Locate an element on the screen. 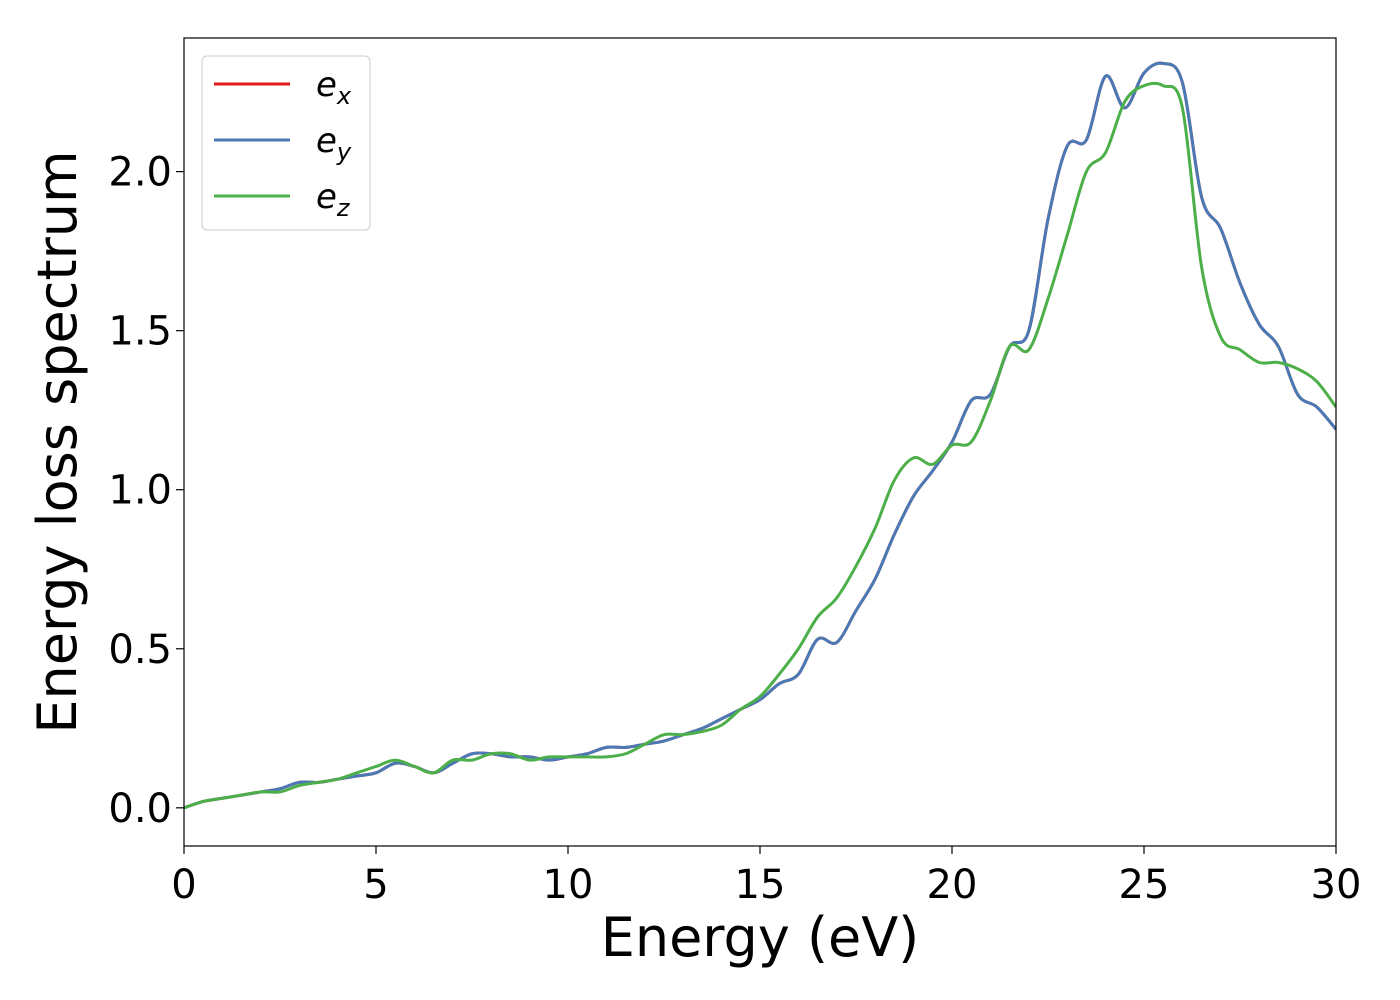  y-tick-label: 2.0 is located at coordinates (140, 173).